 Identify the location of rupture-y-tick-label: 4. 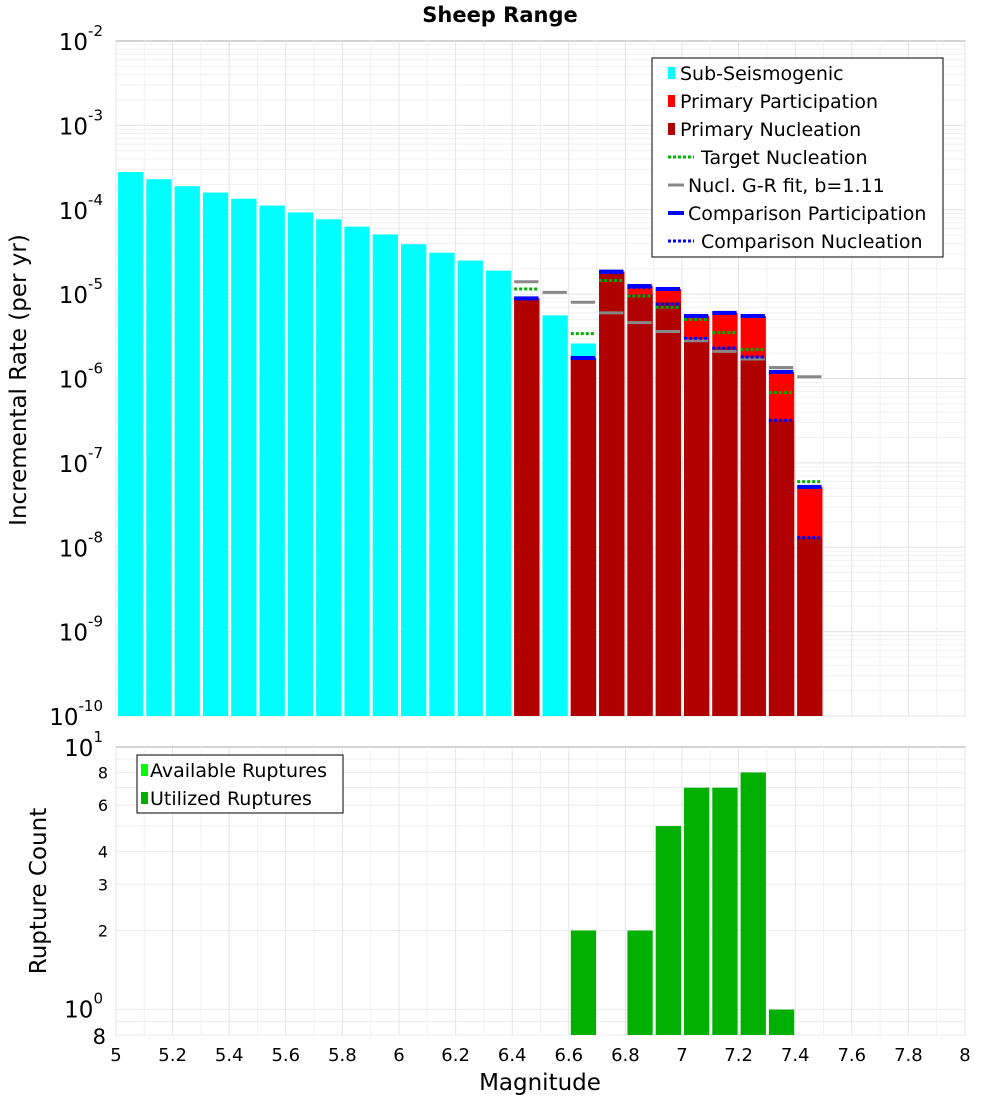
(103, 851).